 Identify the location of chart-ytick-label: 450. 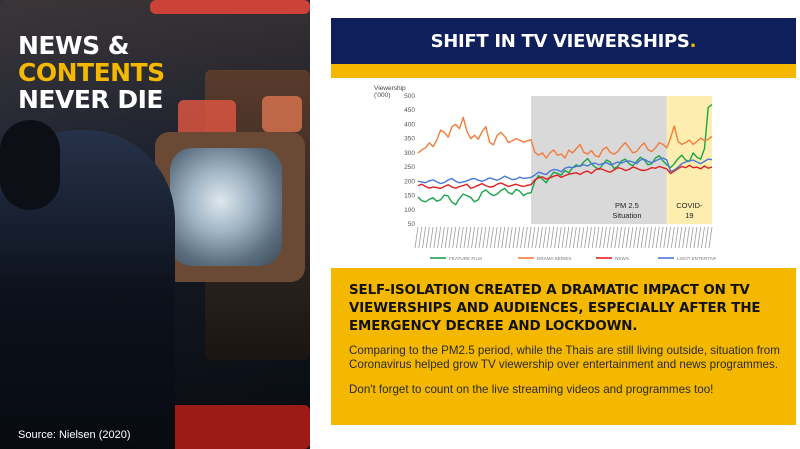
(409, 110).